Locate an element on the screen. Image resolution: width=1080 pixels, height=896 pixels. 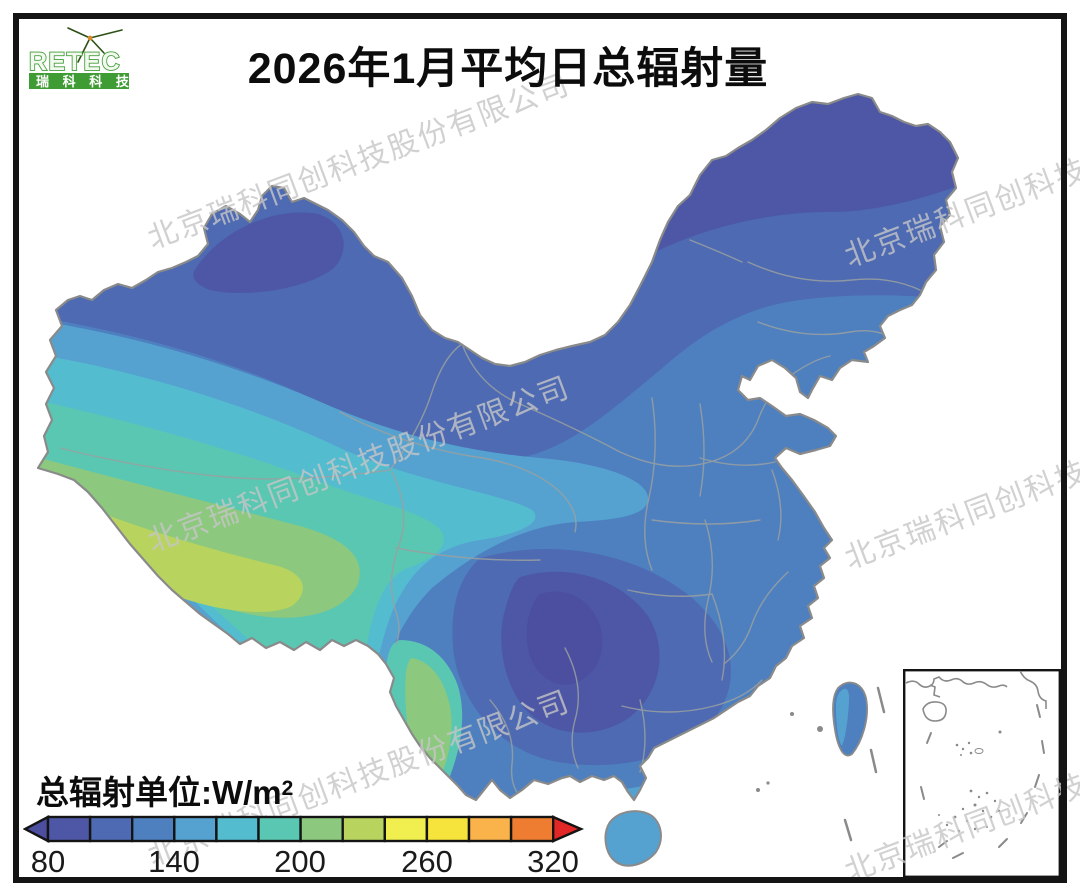
colorbar-segments is located at coordinates (300, 829).